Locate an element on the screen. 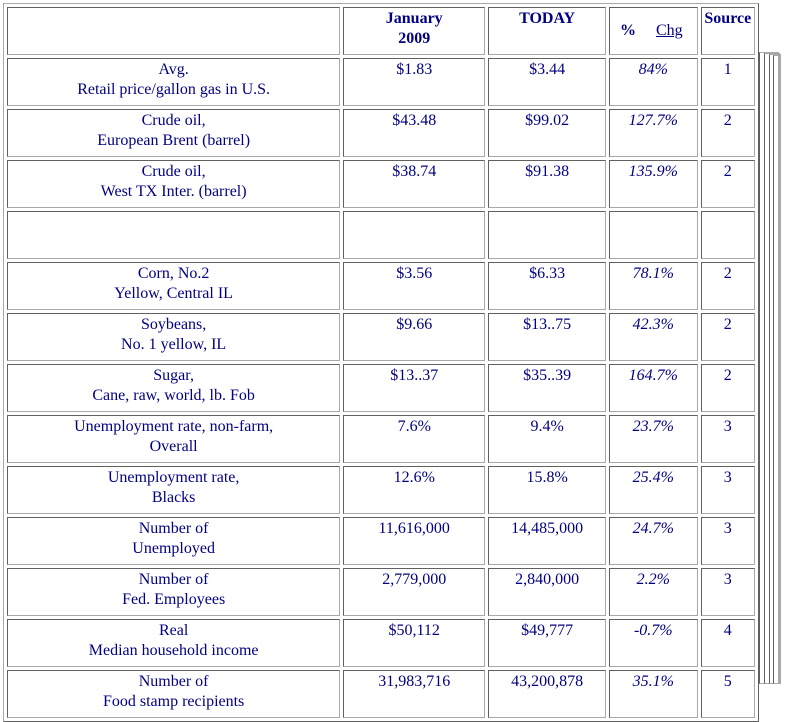  row-label-cell: Avg. Retail price/gallon gas in U.S. is located at coordinates (174, 82).